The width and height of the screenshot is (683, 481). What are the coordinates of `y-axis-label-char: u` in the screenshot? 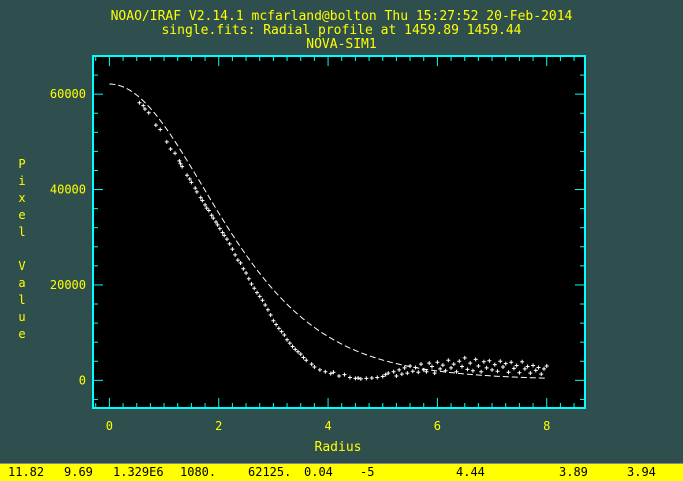 It's located at (21, 317).